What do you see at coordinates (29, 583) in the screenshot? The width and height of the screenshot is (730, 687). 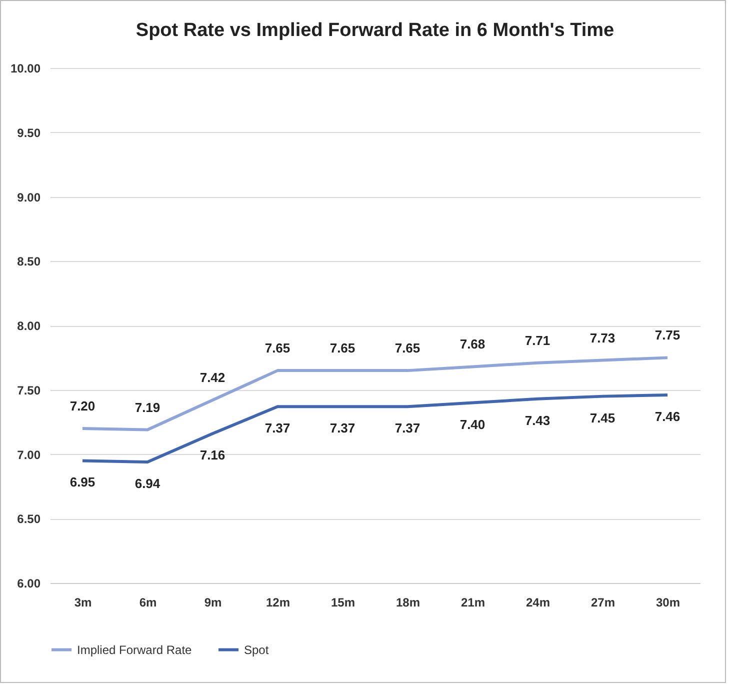 I see `y-tick-label: 6.00` at bounding box center [29, 583].